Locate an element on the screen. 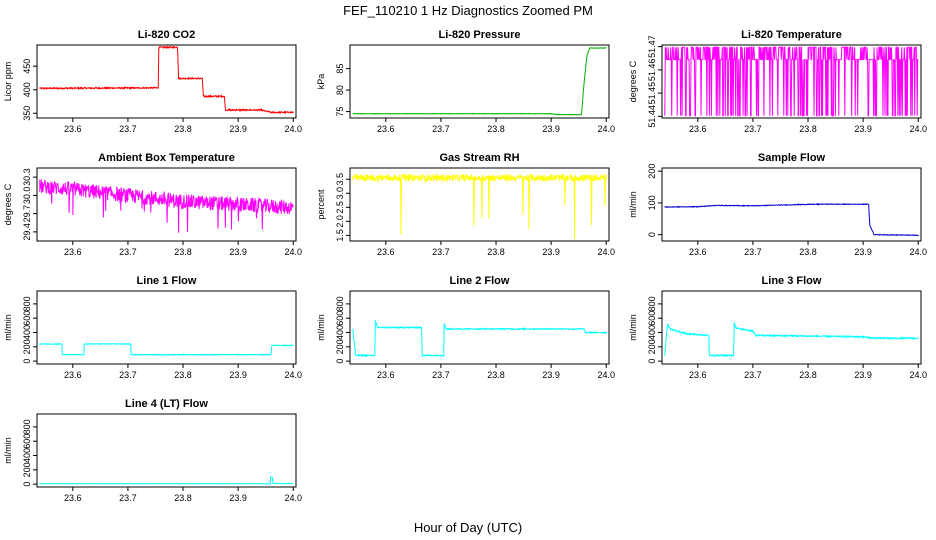 The height and width of the screenshot is (540, 936). y-tick-label: 450 is located at coordinates (27, 66).